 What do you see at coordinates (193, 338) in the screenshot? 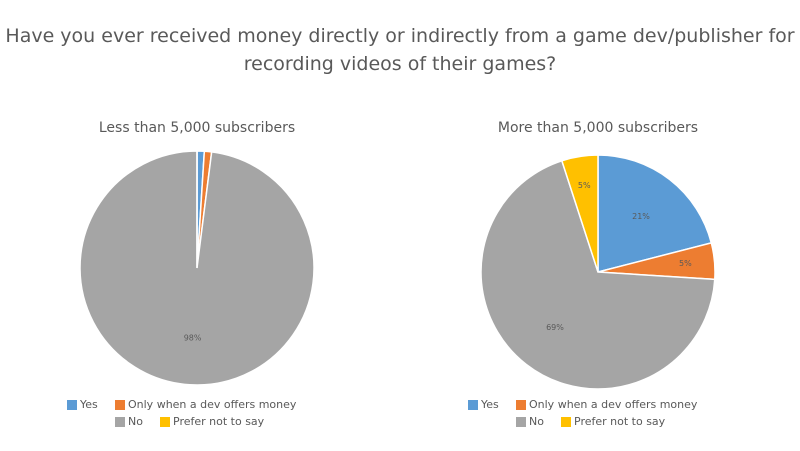
I see `data-label: 98%` at bounding box center [193, 338].